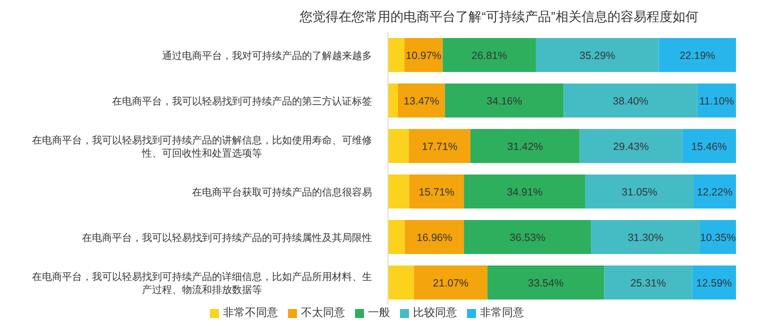 This screenshot has width=770, height=328. I want to click on data-label: 31.42%, so click(525, 147).